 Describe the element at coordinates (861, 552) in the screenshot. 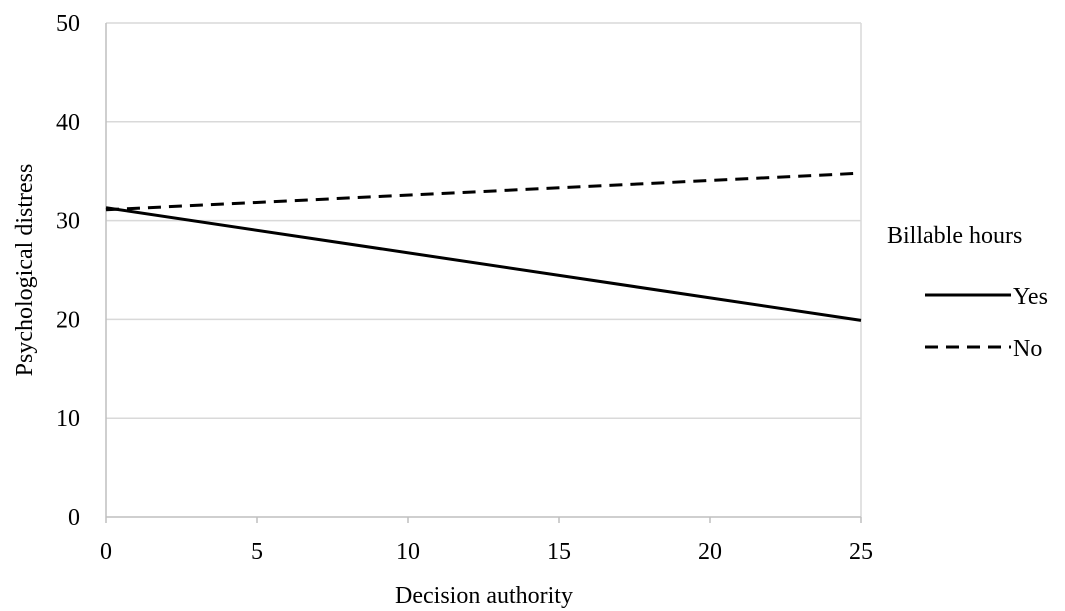

I see `x-tick-label-25: 25` at that location.